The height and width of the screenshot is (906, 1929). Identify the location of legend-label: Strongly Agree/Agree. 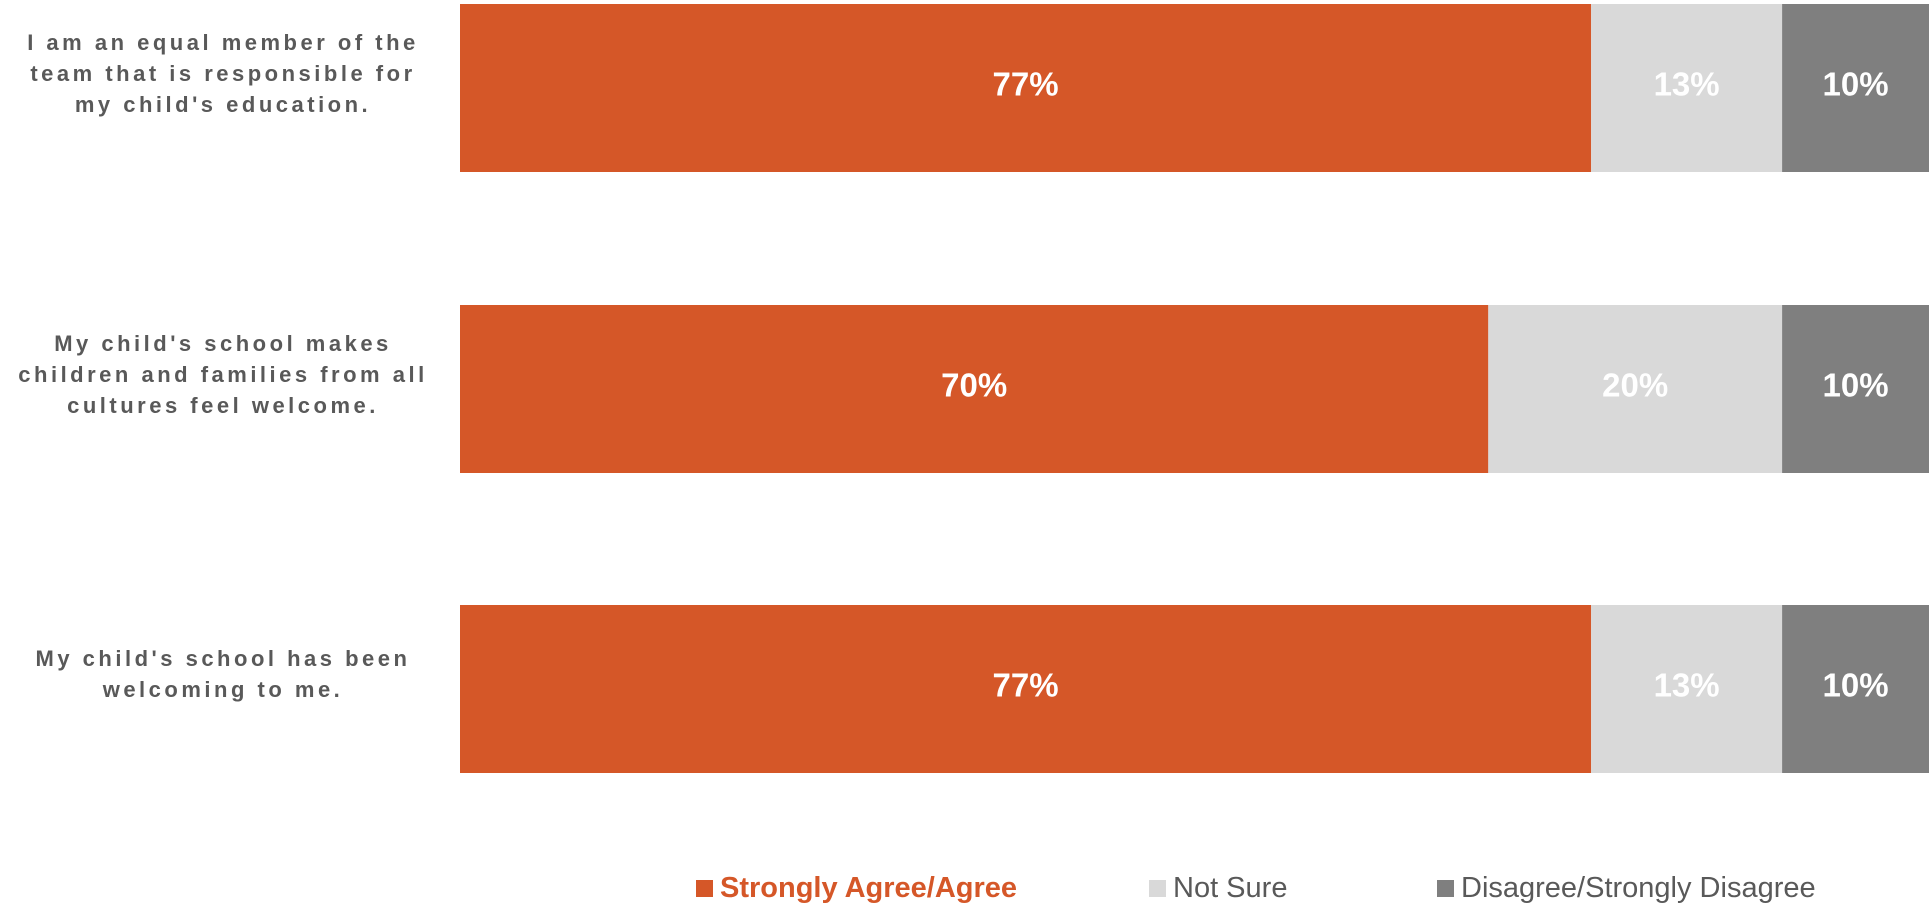
(868, 888).